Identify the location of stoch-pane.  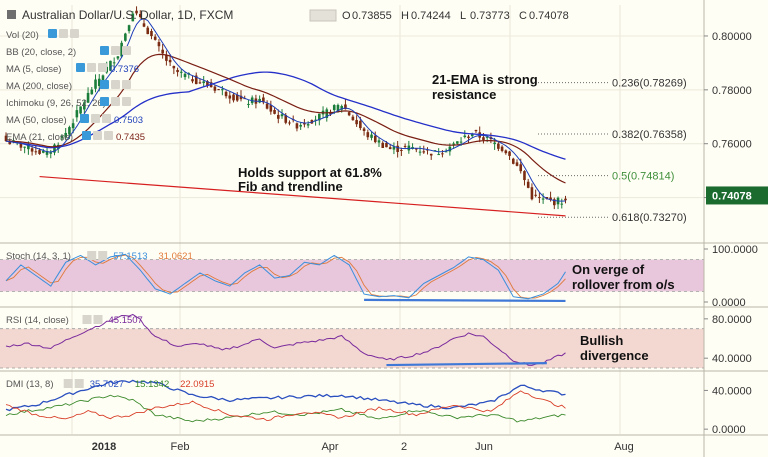
(285, 278).